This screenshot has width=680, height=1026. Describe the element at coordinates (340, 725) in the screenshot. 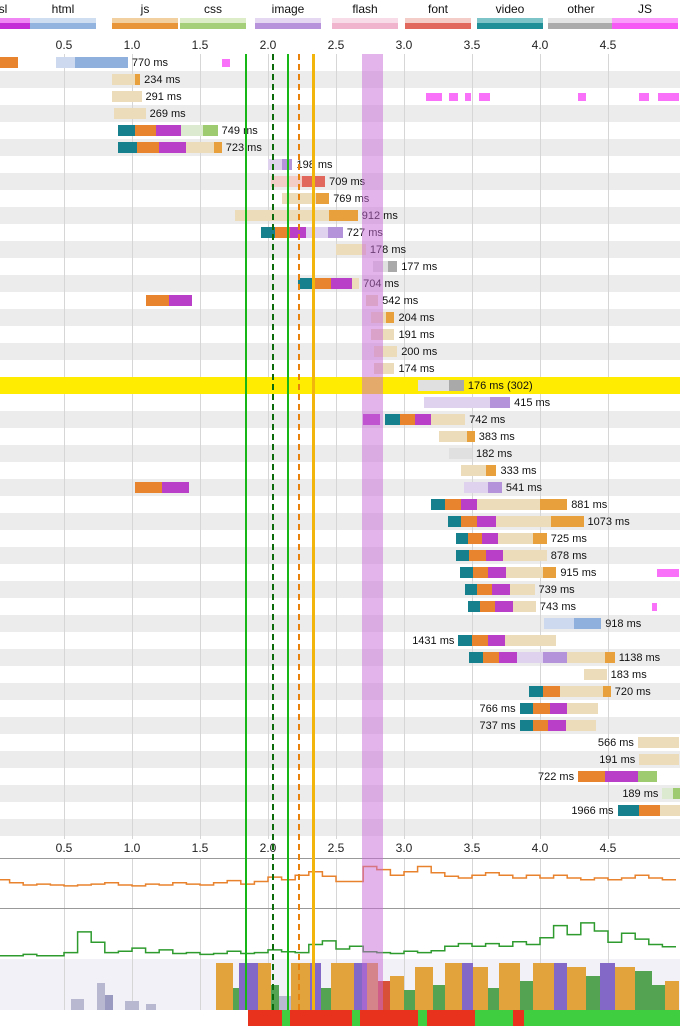

I see `waterfall-row: 737 ms` at that location.